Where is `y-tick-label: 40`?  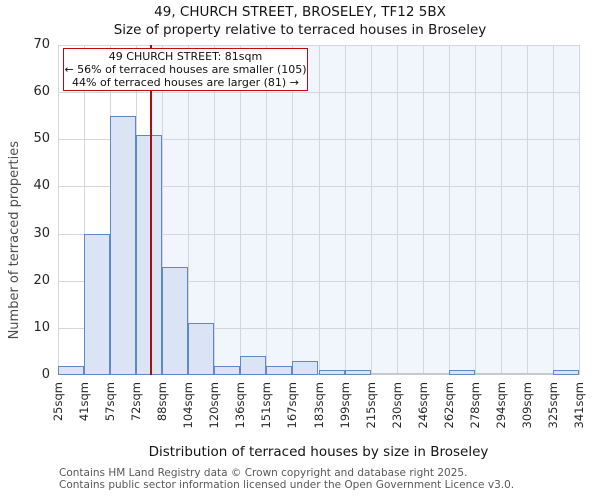 y-tick-label: 40 is located at coordinates (41, 186).